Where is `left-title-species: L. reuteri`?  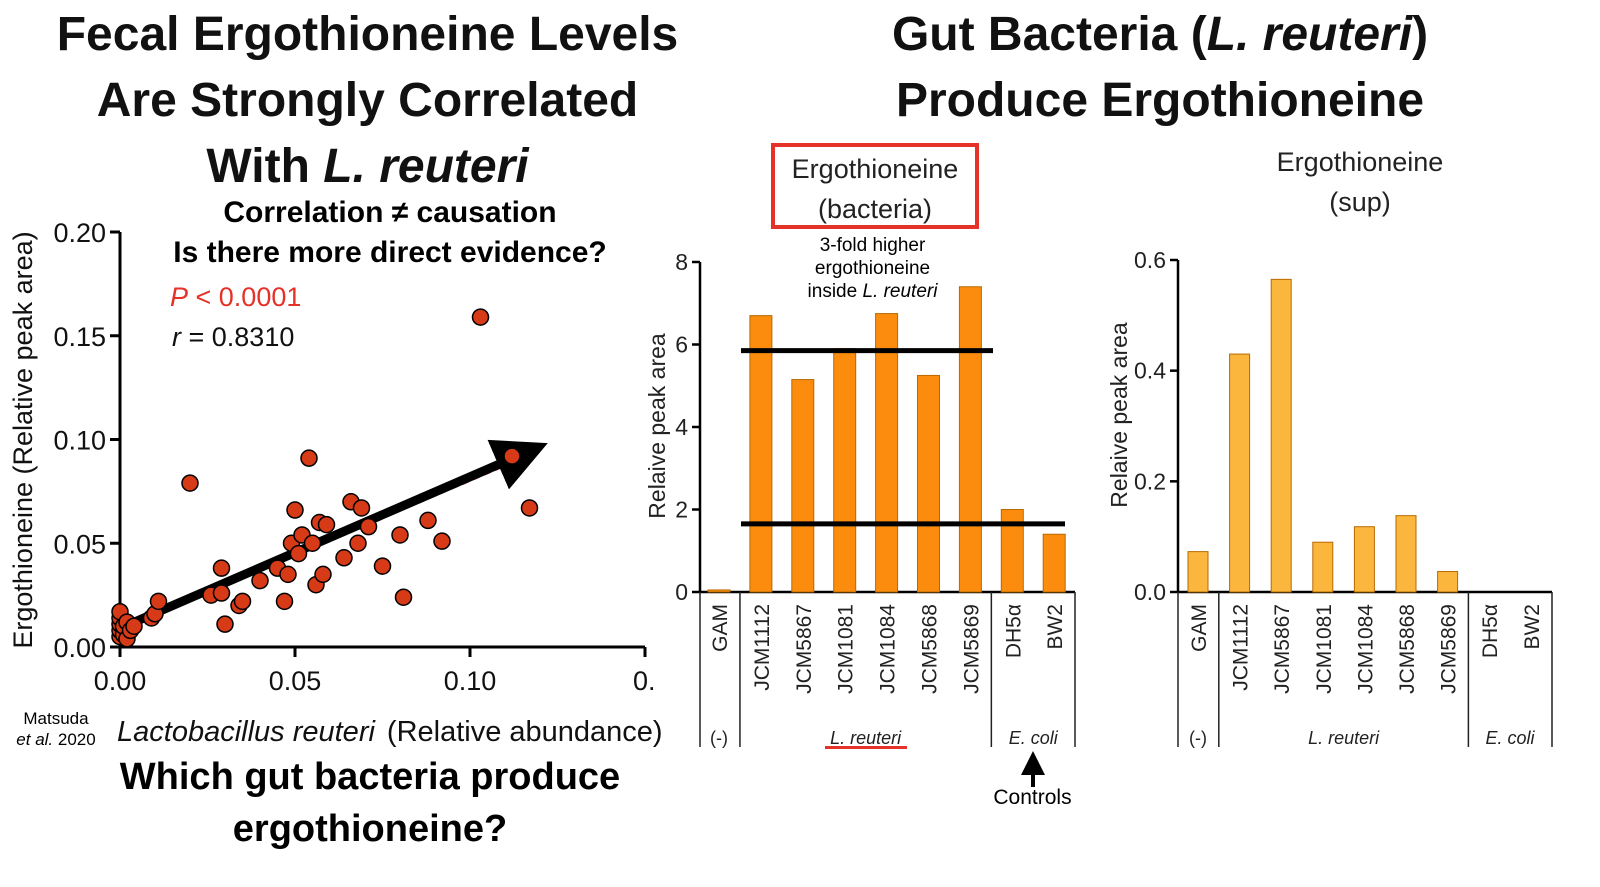 left-title-species: L. reuteri is located at coordinates (426, 166).